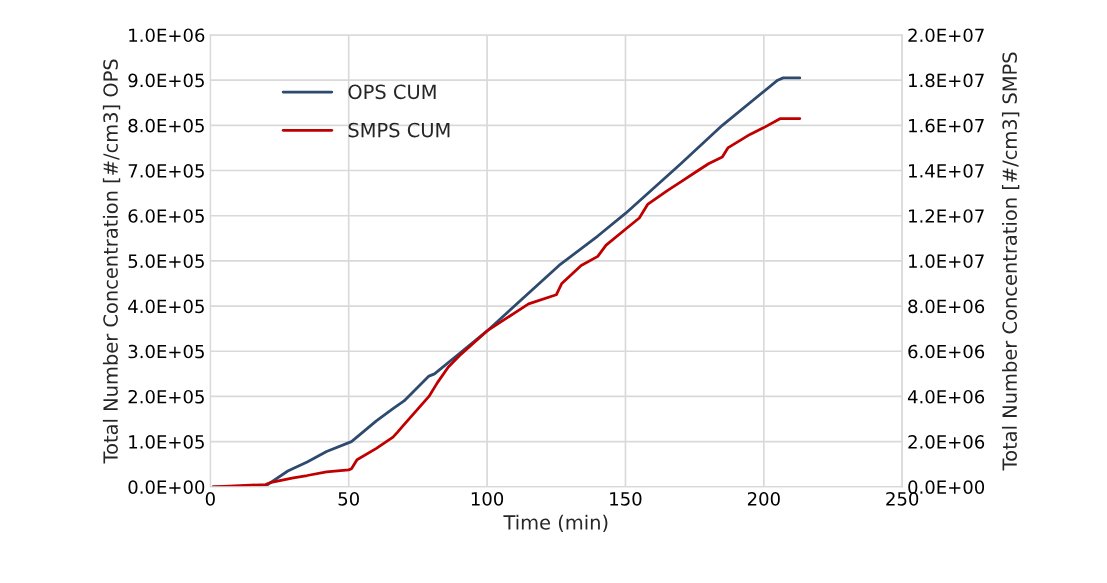 This screenshot has width=1107, height=583. Describe the element at coordinates (210, 498) in the screenshot. I see `x-tick-label: 0` at that location.